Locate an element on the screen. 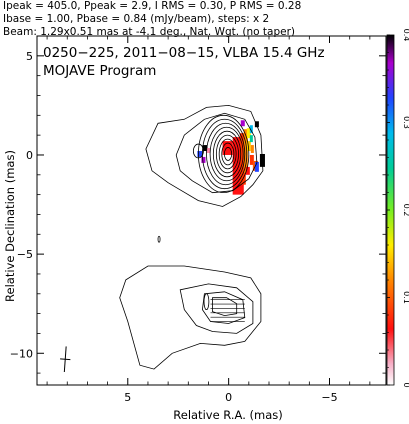 The image size is (409, 424). contour-south-knot is located at coordinates (206, 302).